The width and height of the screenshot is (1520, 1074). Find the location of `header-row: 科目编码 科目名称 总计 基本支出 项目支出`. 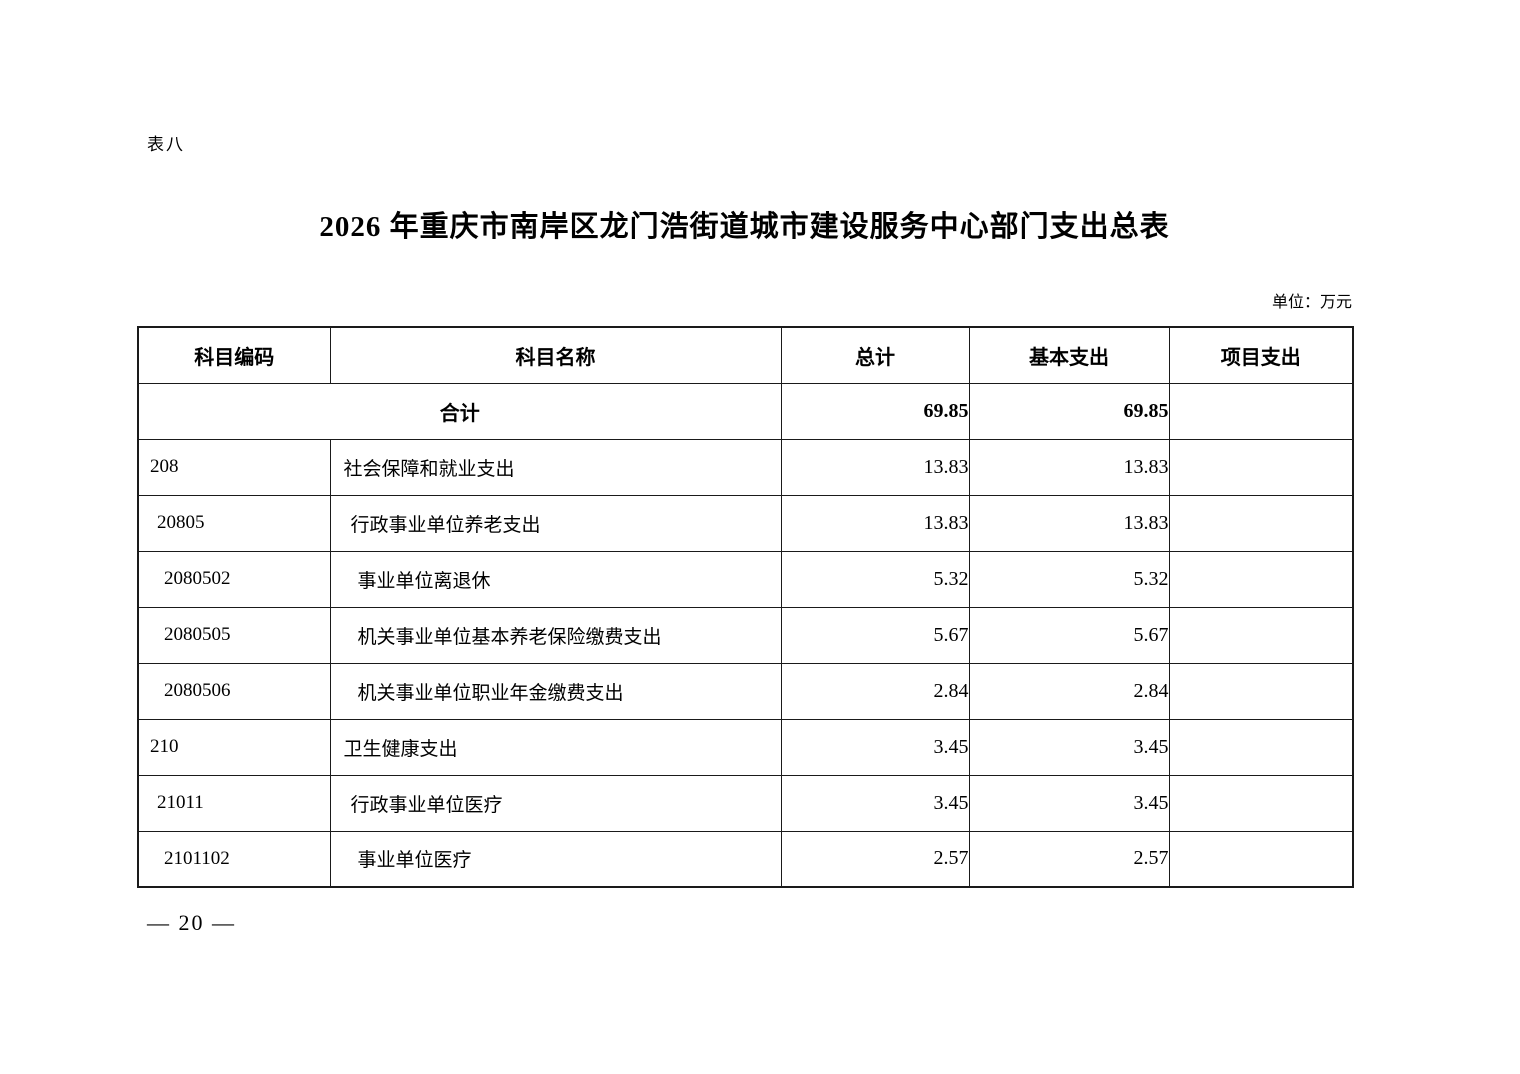

header-row: 科目编码 科目名称 总计 基本支出 项目支出 is located at coordinates (745, 355).